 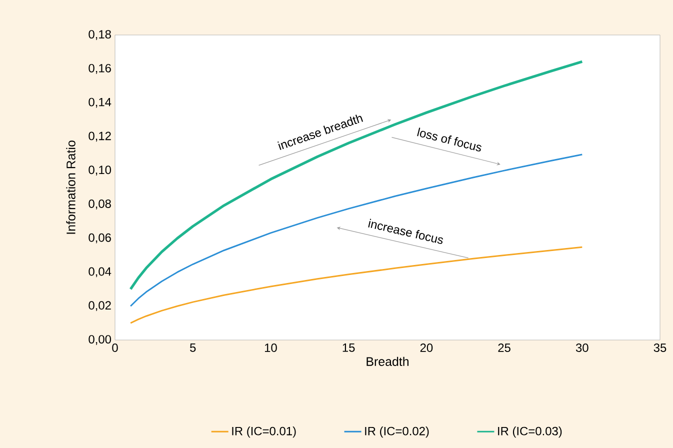 I want to click on annotation: loss of focus, so click(x=449, y=140).